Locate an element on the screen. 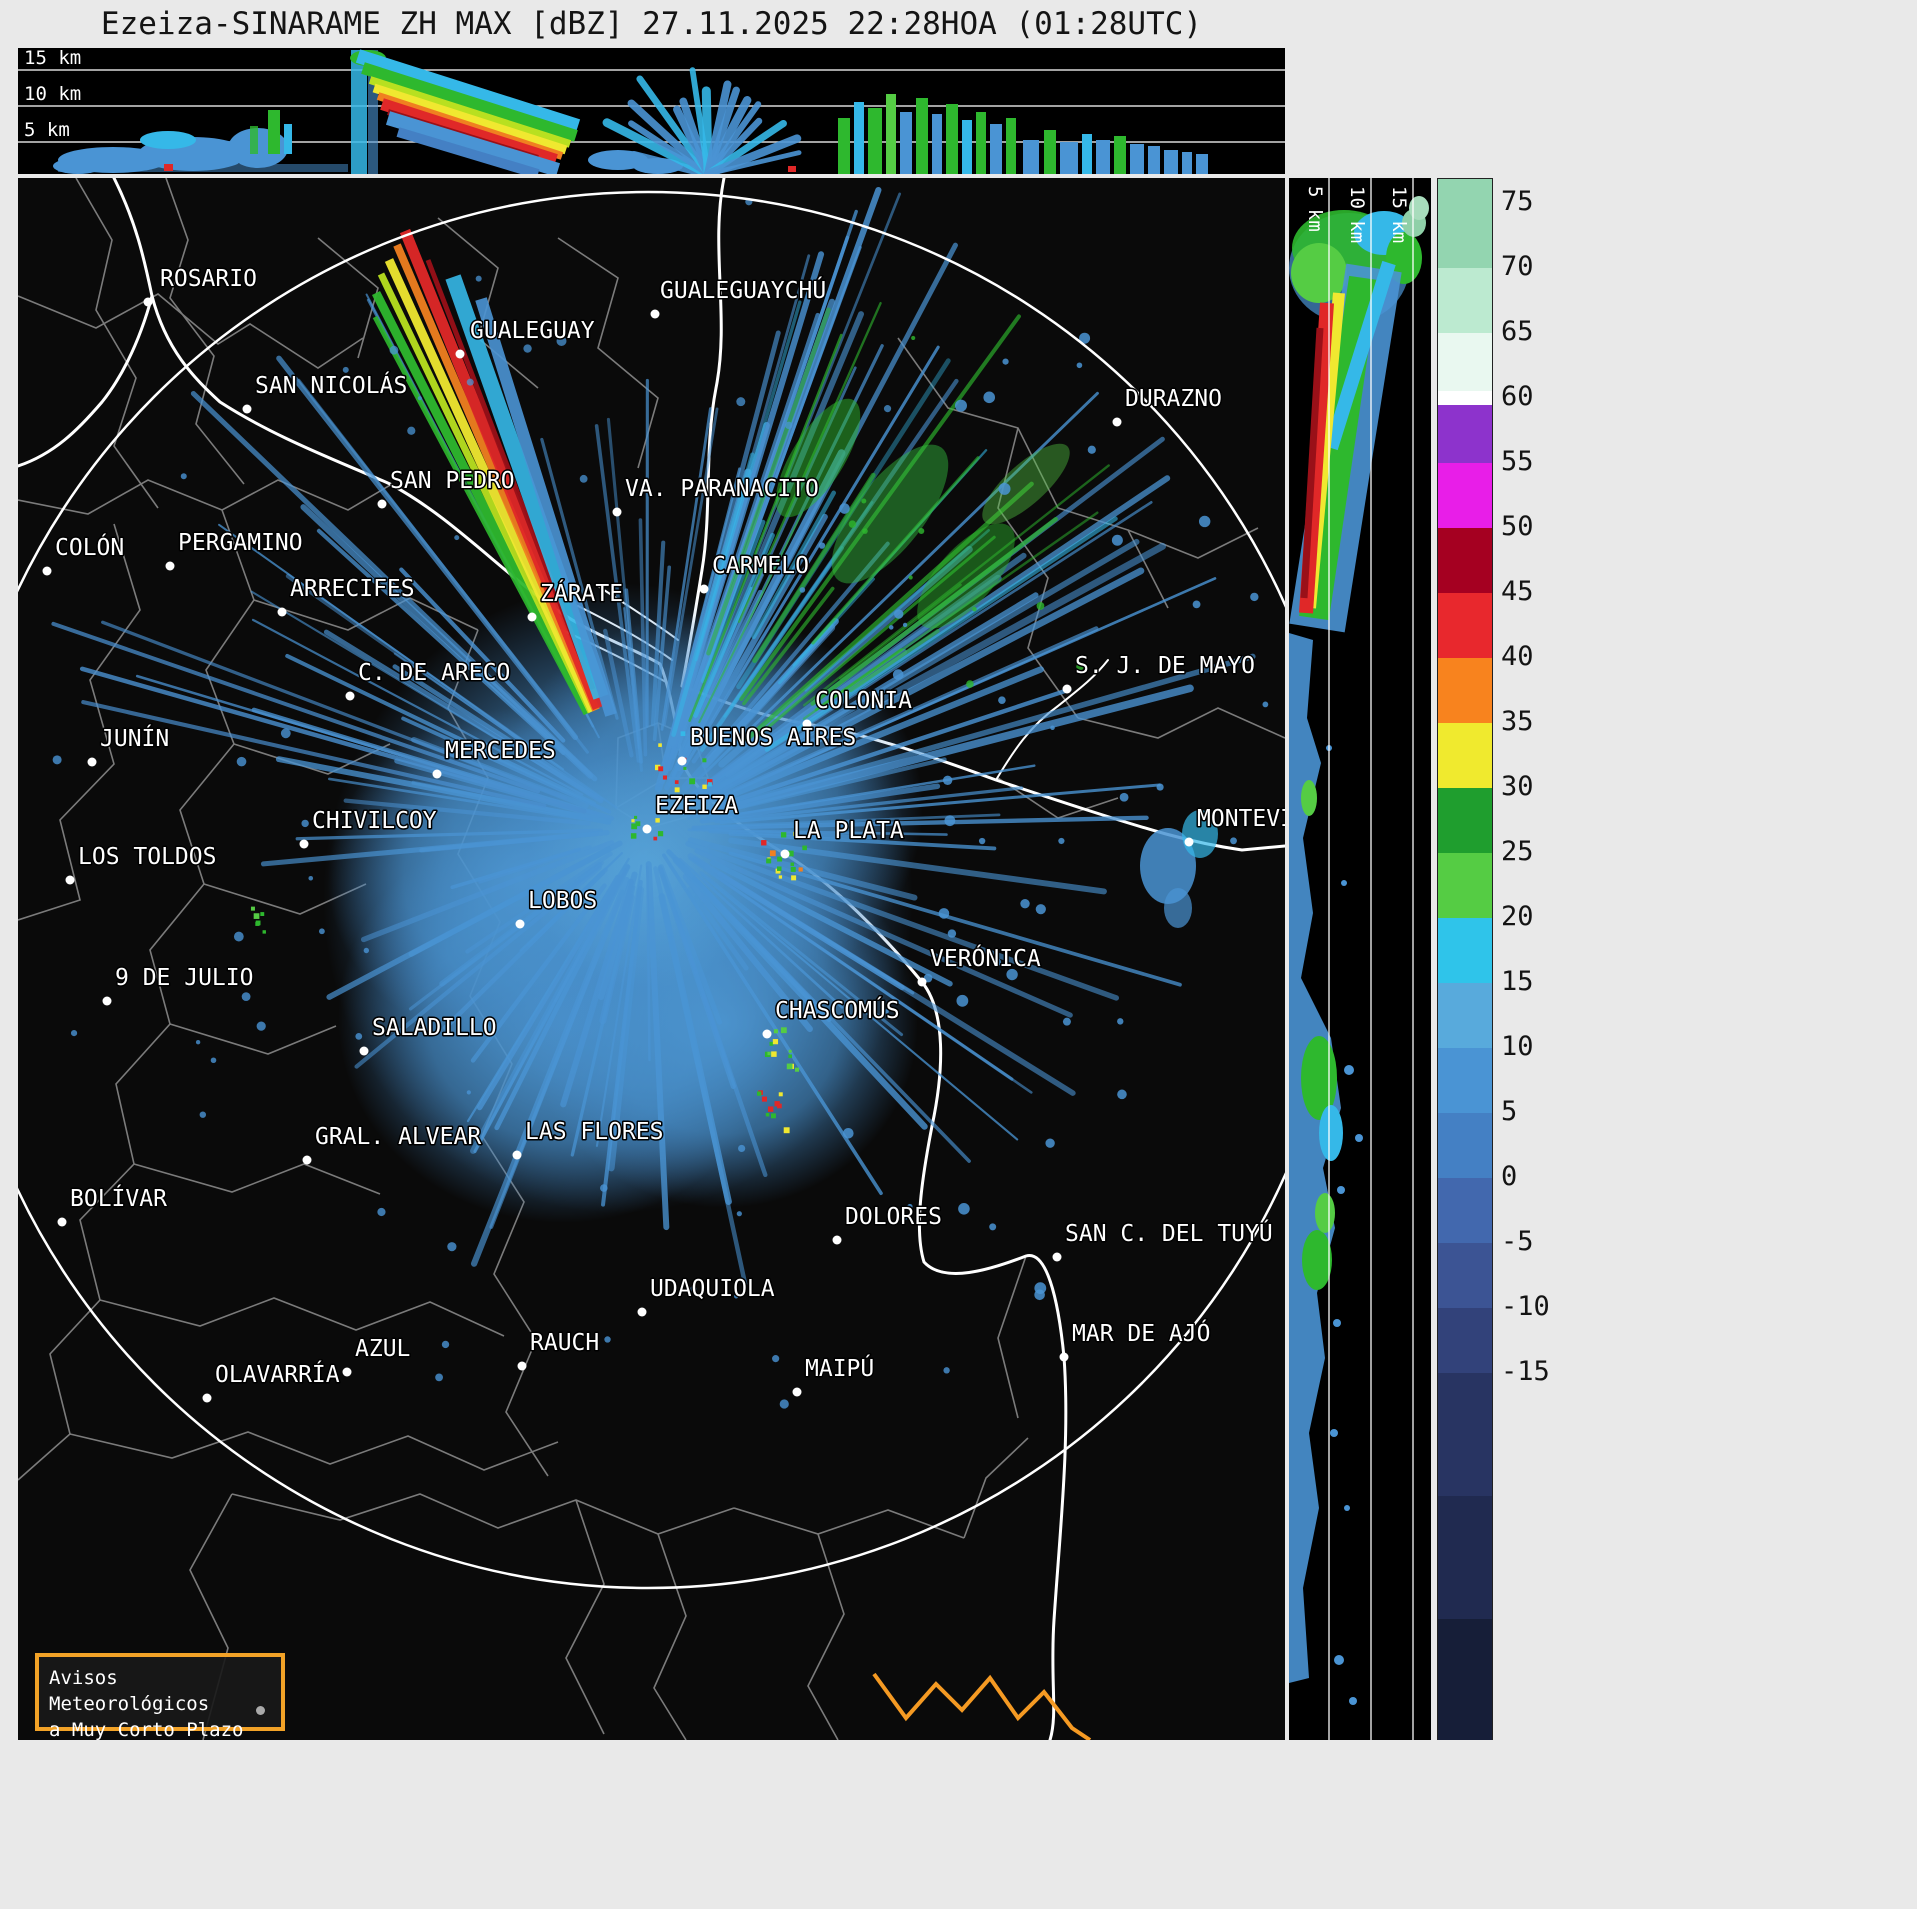 The height and width of the screenshot is (1909, 1917). city-label: PERGAMINO is located at coordinates (240, 543).